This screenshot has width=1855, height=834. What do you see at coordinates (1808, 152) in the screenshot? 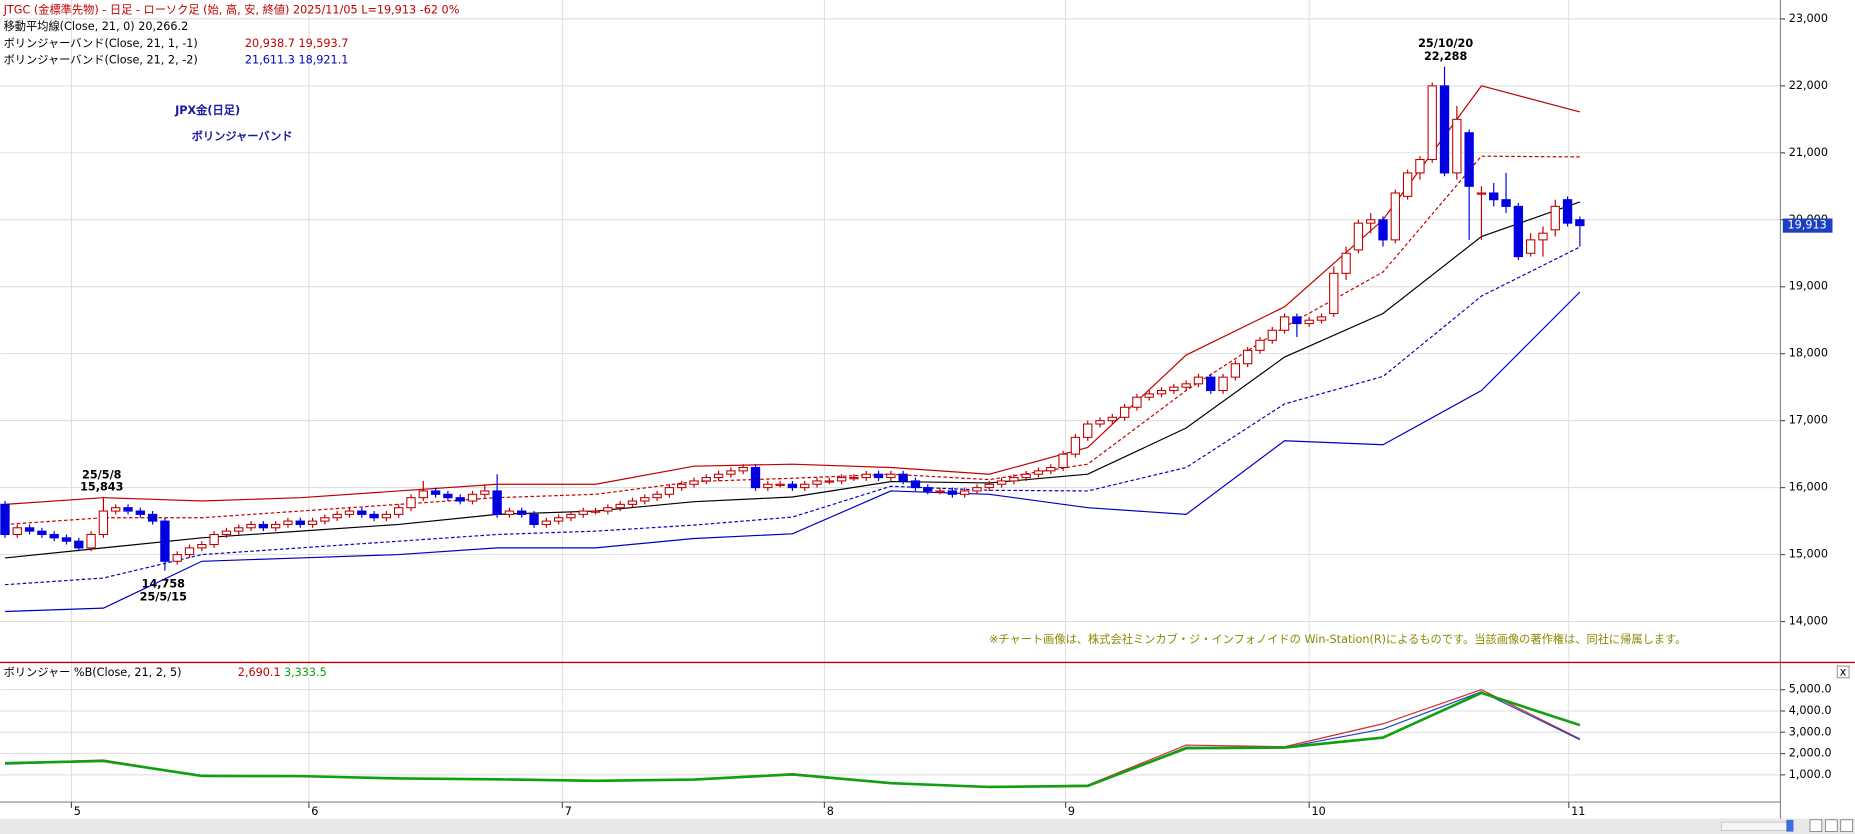
I see `y-tick-label: 21,000` at bounding box center [1808, 152].